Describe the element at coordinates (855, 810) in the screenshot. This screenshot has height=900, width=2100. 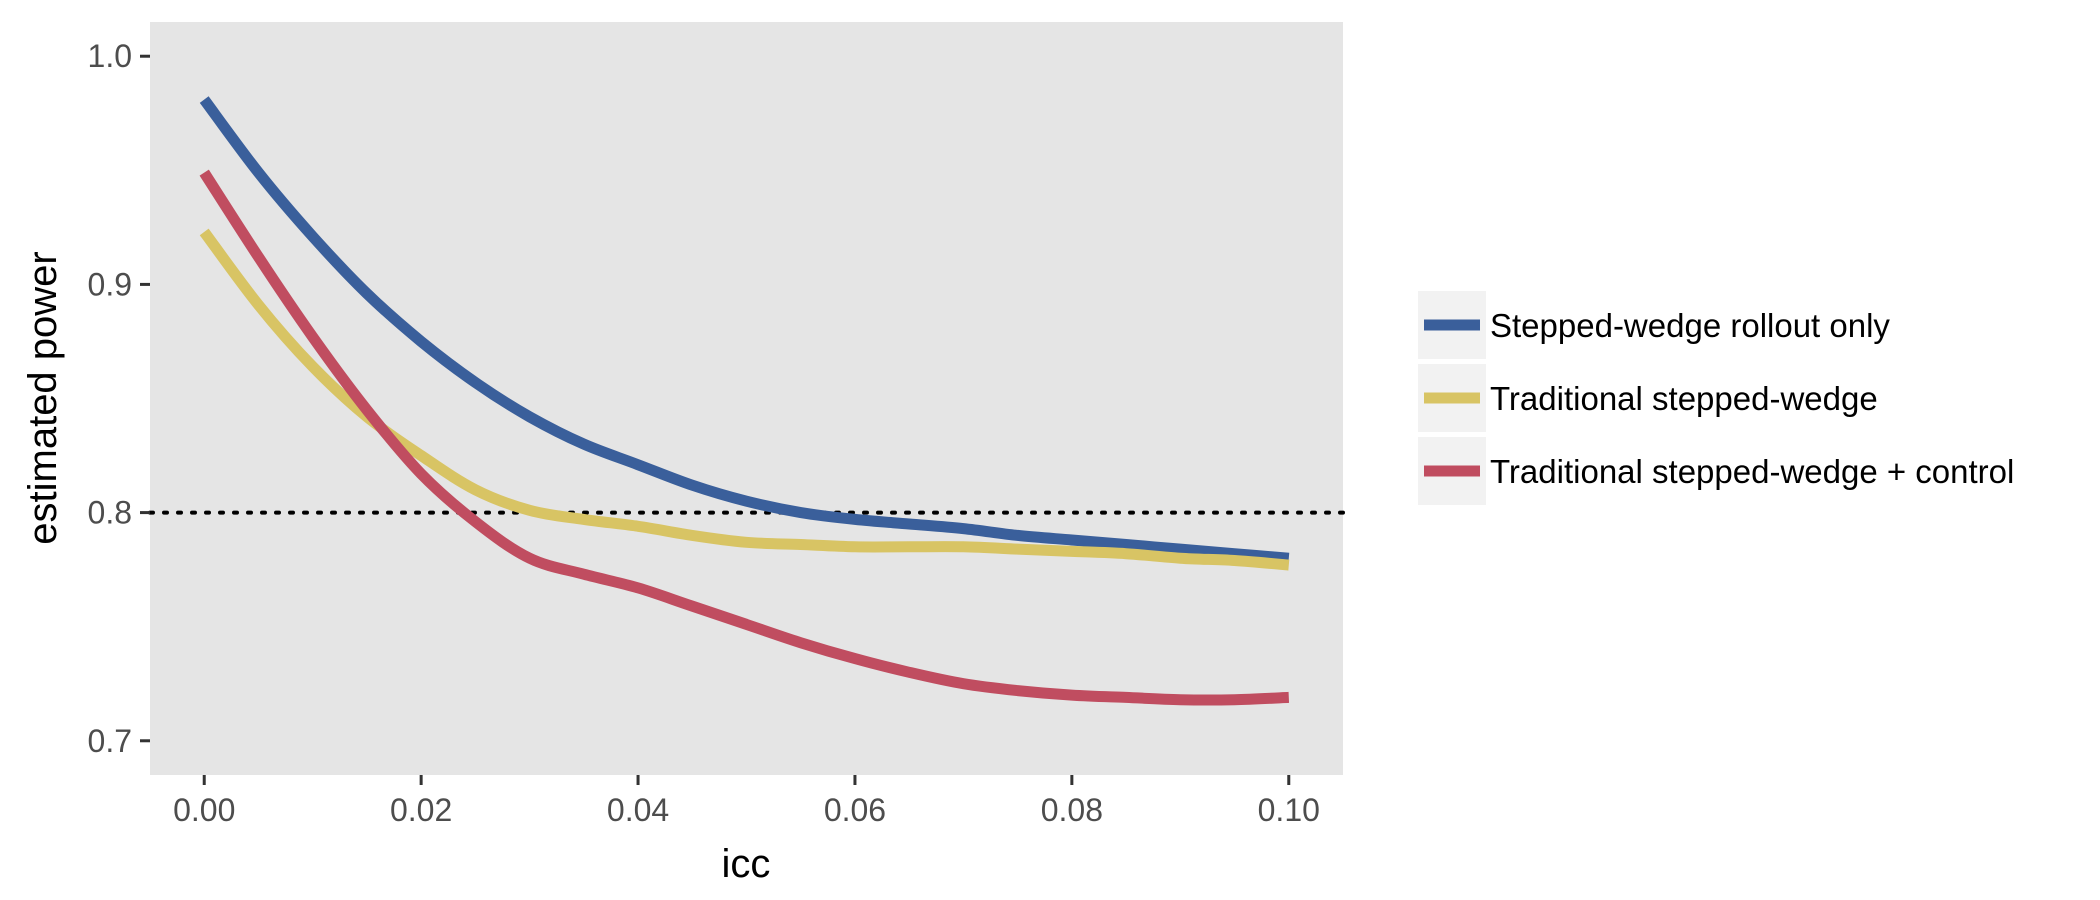
I see `x-tick-label: 0.06` at that location.